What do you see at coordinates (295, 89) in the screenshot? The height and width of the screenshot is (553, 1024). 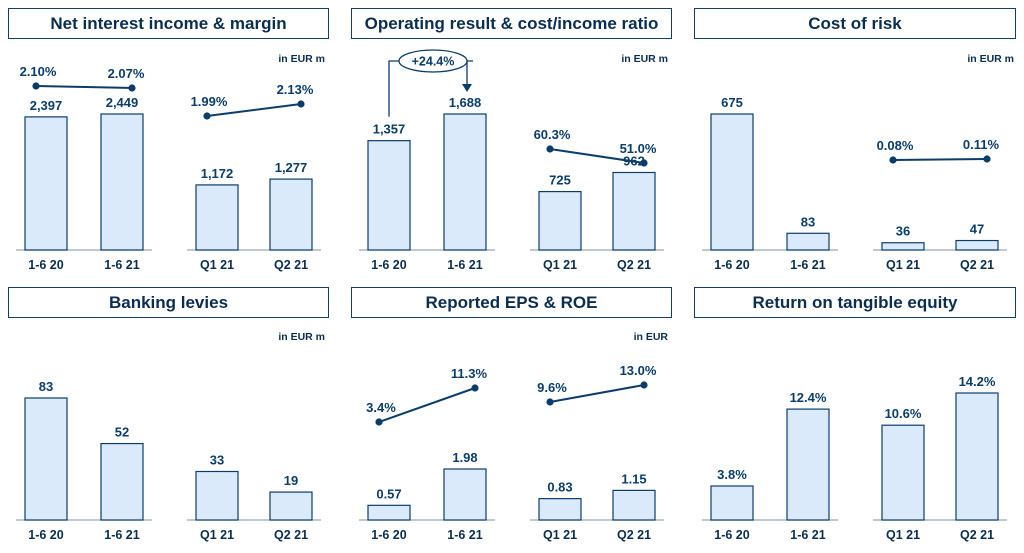 I see `line-series-label: 2.13%` at bounding box center [295, 89].